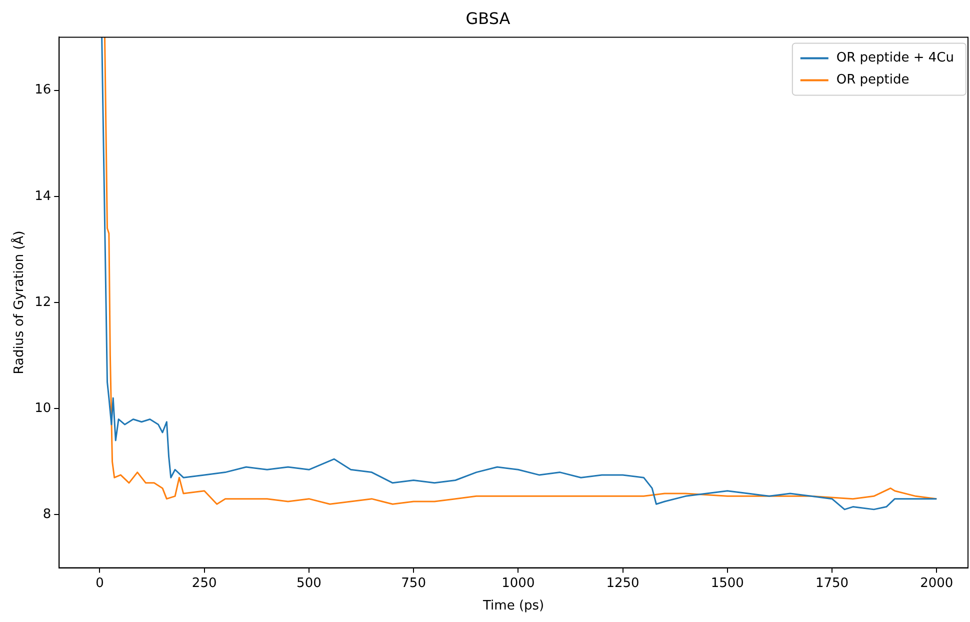 This screenshot has width=970, height=622. What do you see at coordinates (937, 583) in the screenshot?
I see `x-tick-label: 2000` at bounding box center [937, 583].